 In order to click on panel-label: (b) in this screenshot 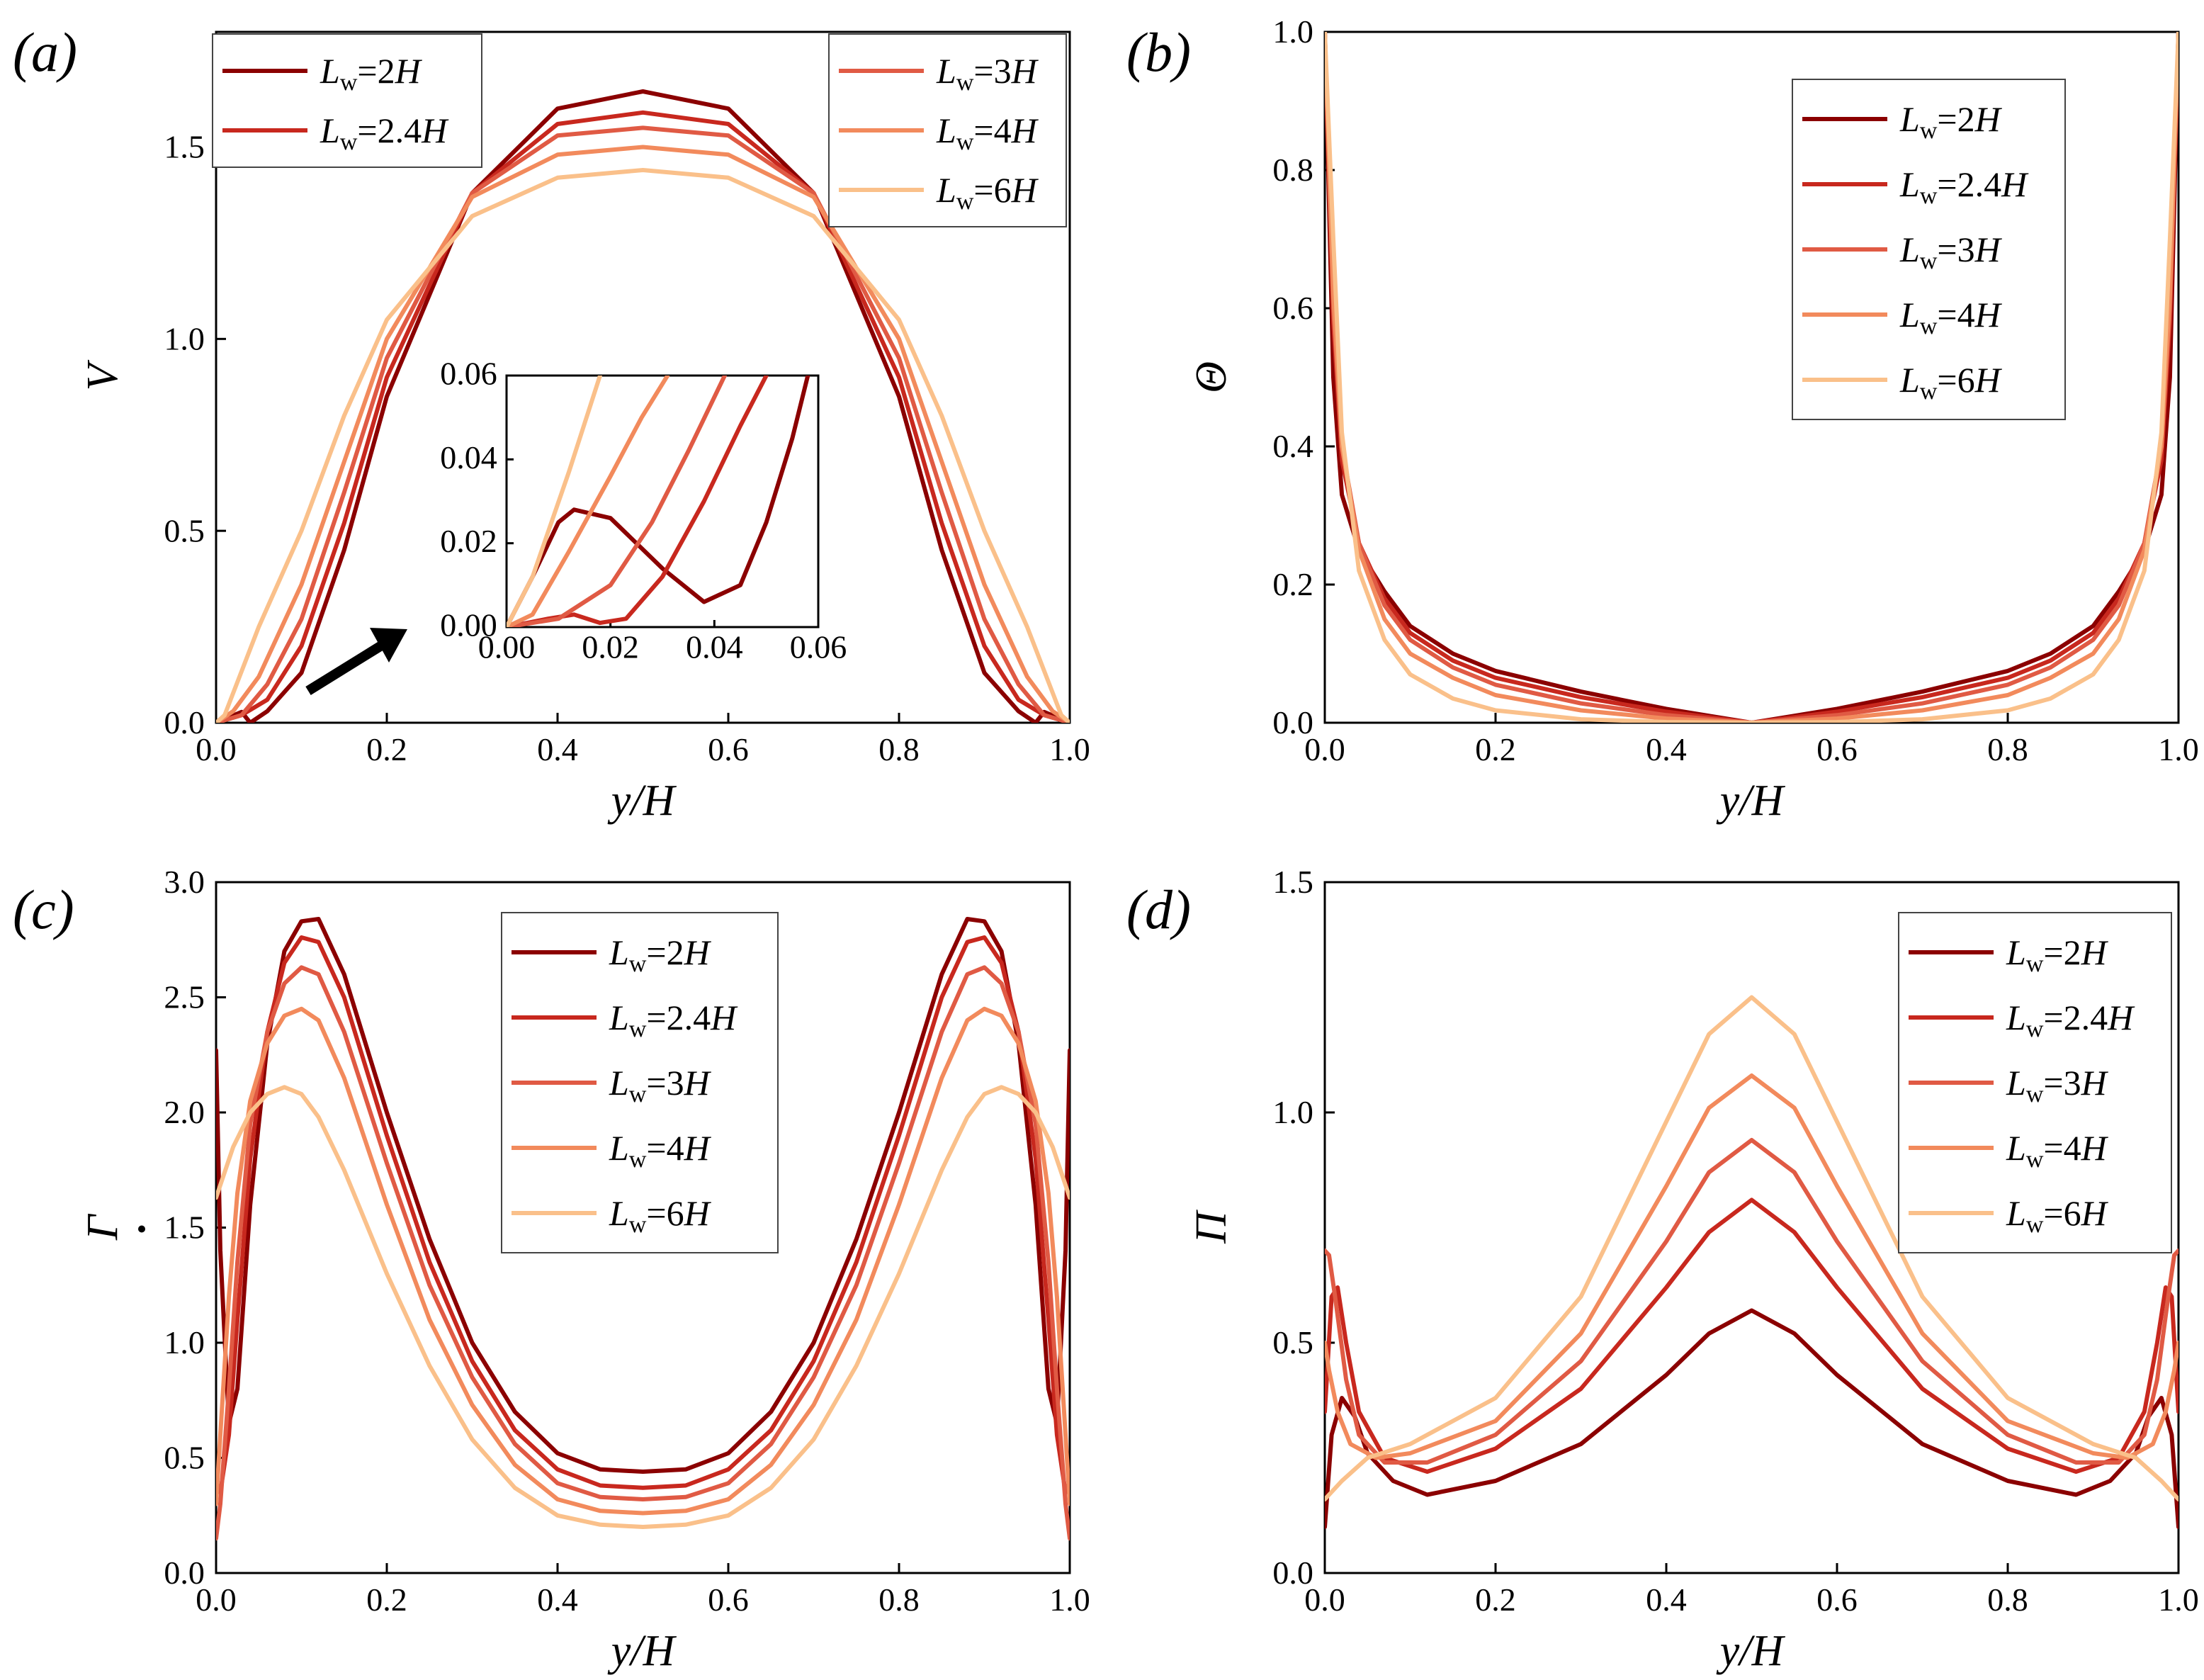, I will do `click(1158, 52)`.